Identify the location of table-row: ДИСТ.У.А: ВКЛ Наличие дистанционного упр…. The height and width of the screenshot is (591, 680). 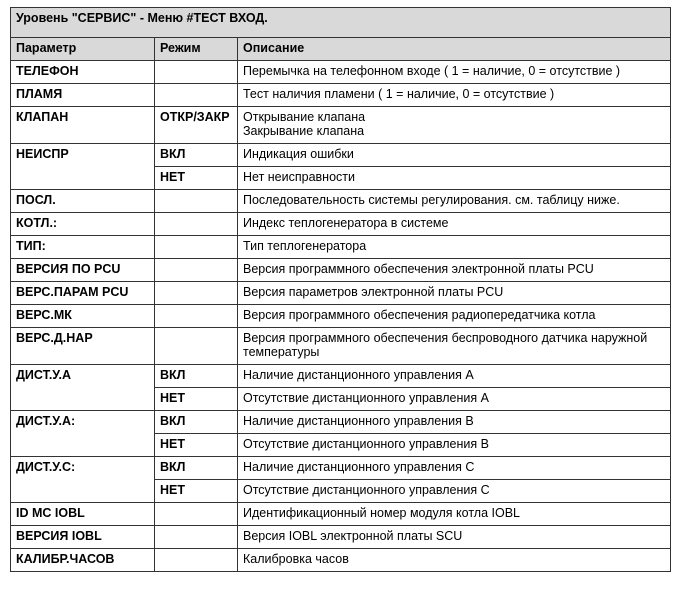
(341, 433).